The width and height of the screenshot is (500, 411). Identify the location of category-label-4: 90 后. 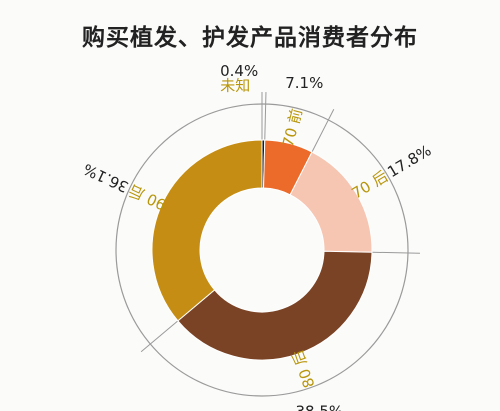
(147, 197).